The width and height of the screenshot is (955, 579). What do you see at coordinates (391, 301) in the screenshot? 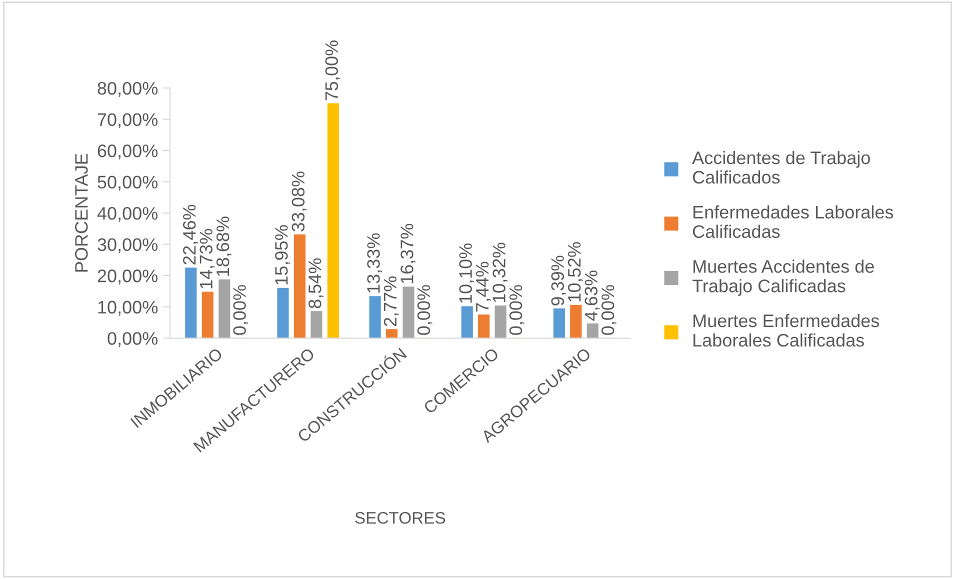
I see `data-label: 2,77%` at bounding box center [391, 301].